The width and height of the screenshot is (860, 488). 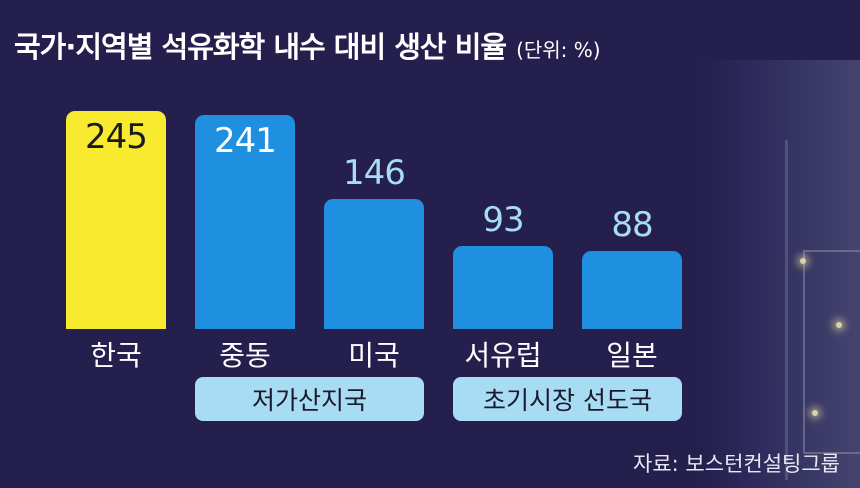 I want to click on bar-한국, so click(x=116, y=220).